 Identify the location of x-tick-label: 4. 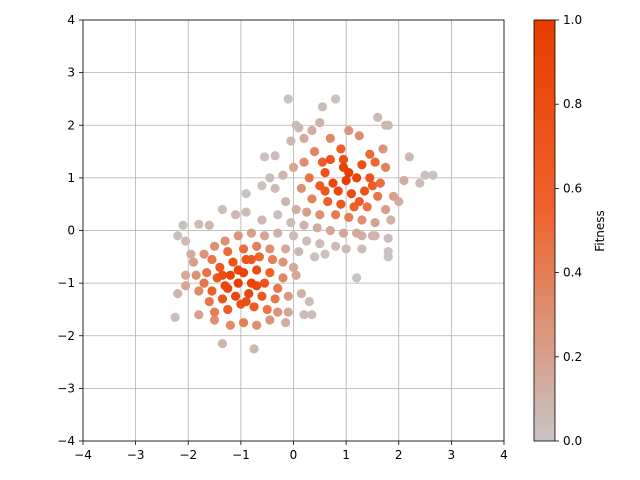
(504, 455).